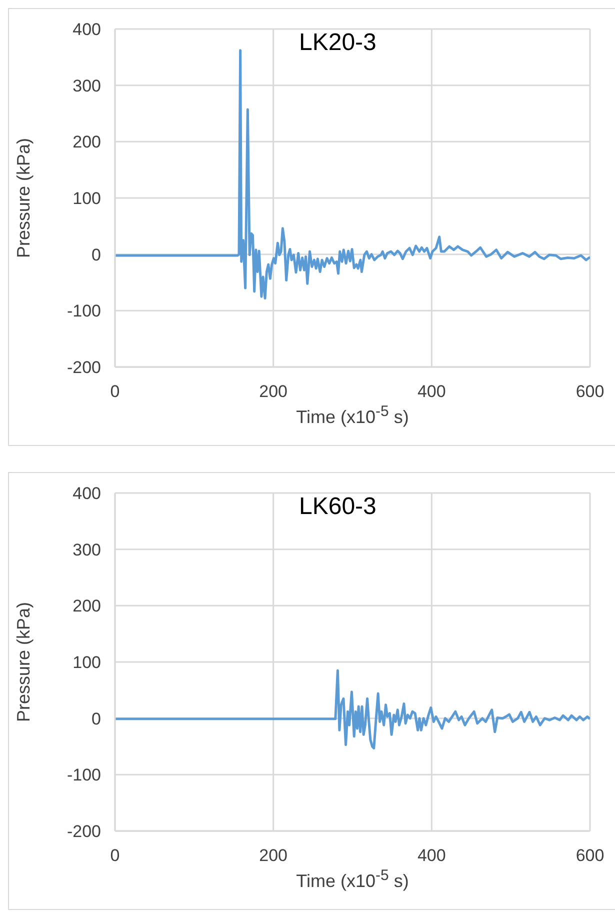  I want to click on line-series, so click(352, 709).